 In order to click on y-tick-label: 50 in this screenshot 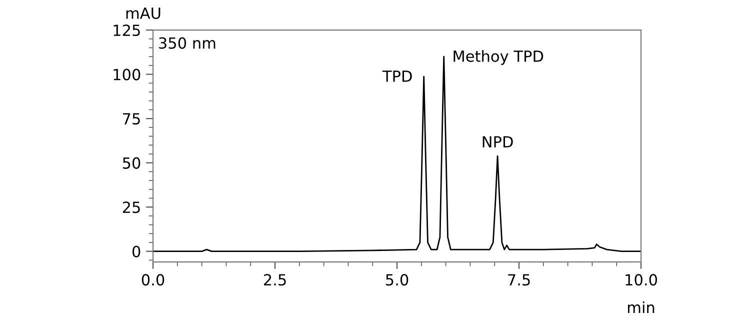, I will do `click(131, 163)`.